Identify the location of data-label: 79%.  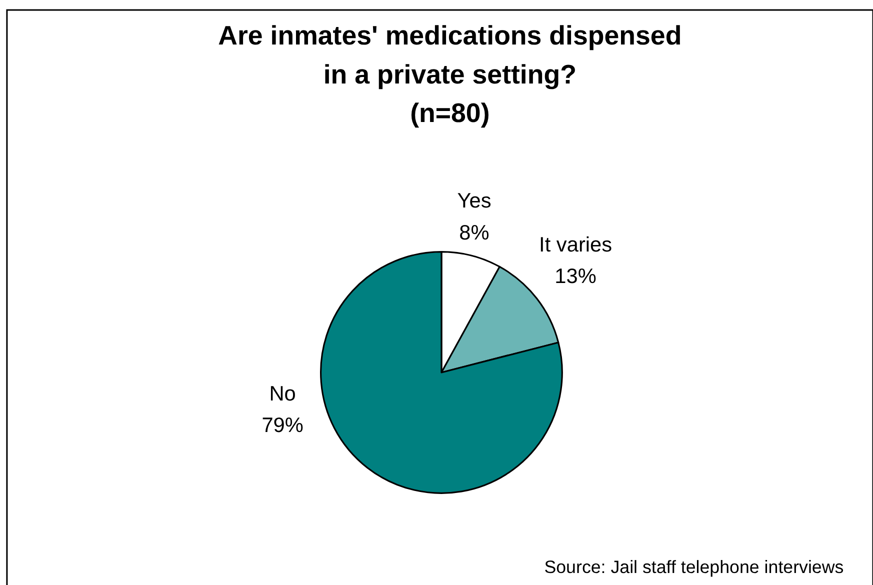
(283, 426).